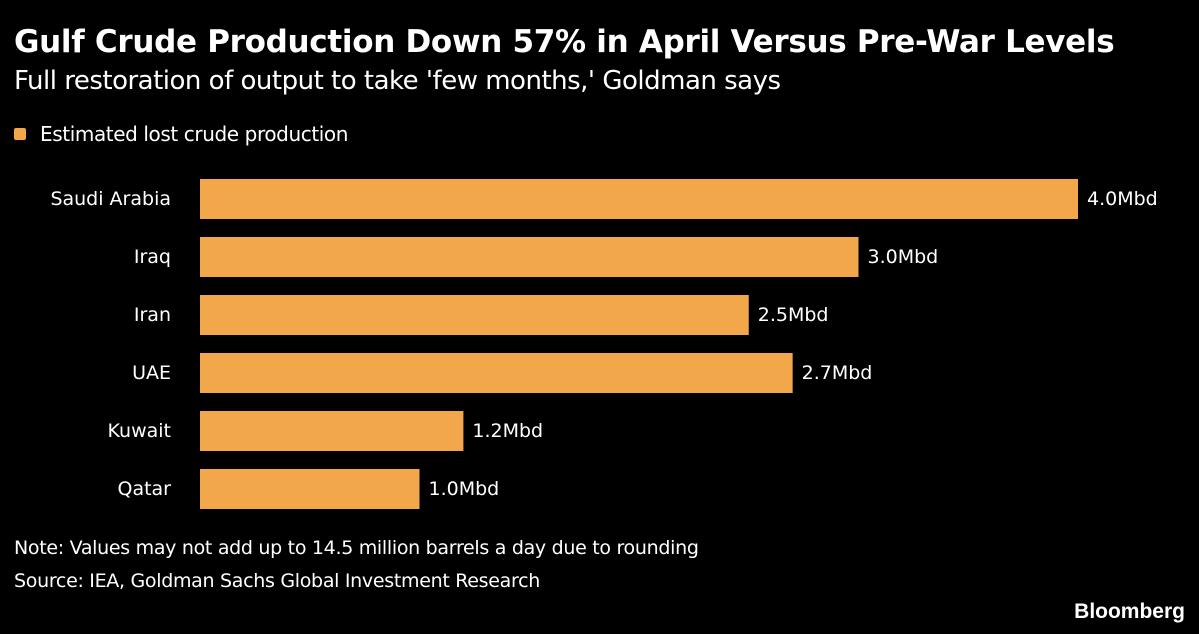 The width and height of the screenshot is (1199, 634). I want to click on data-label: 1.2Mbd, so click(507, 431).